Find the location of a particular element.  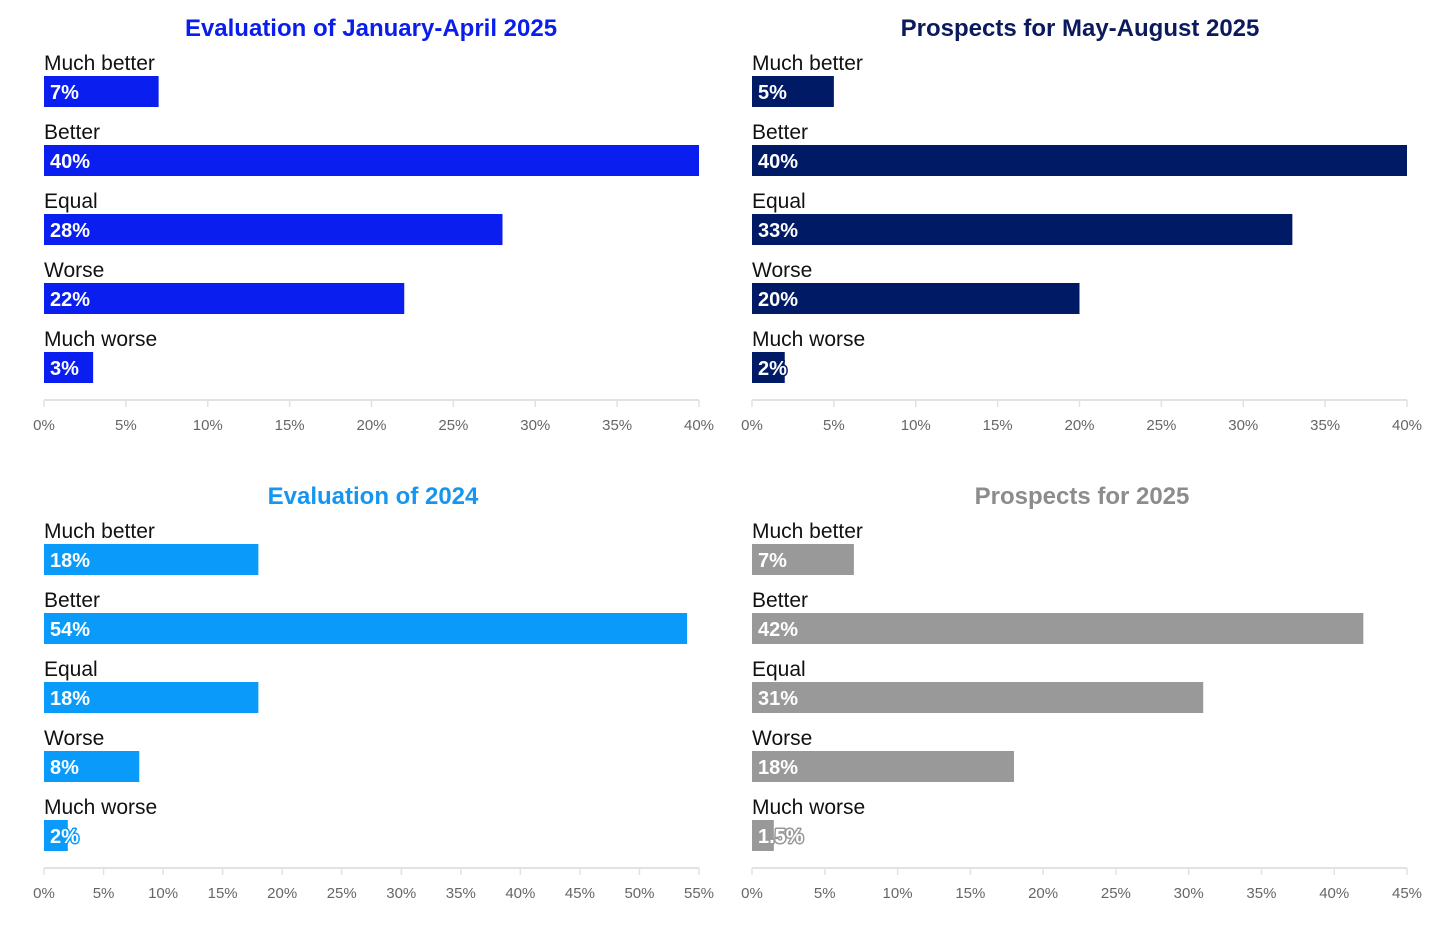

chart-title: Prospects for 2025 is located at coordinates (1082, 496).